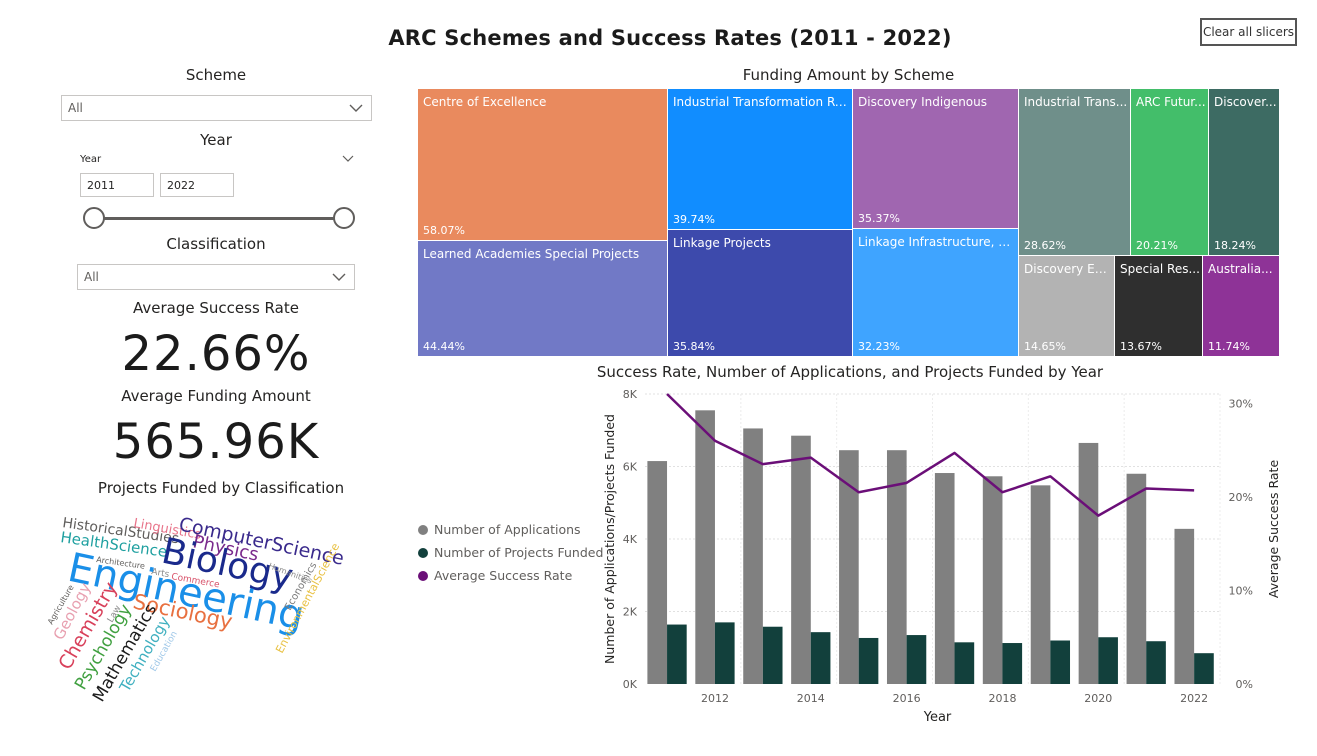  I want to click on bar-applications-2017, so click(944, 578).